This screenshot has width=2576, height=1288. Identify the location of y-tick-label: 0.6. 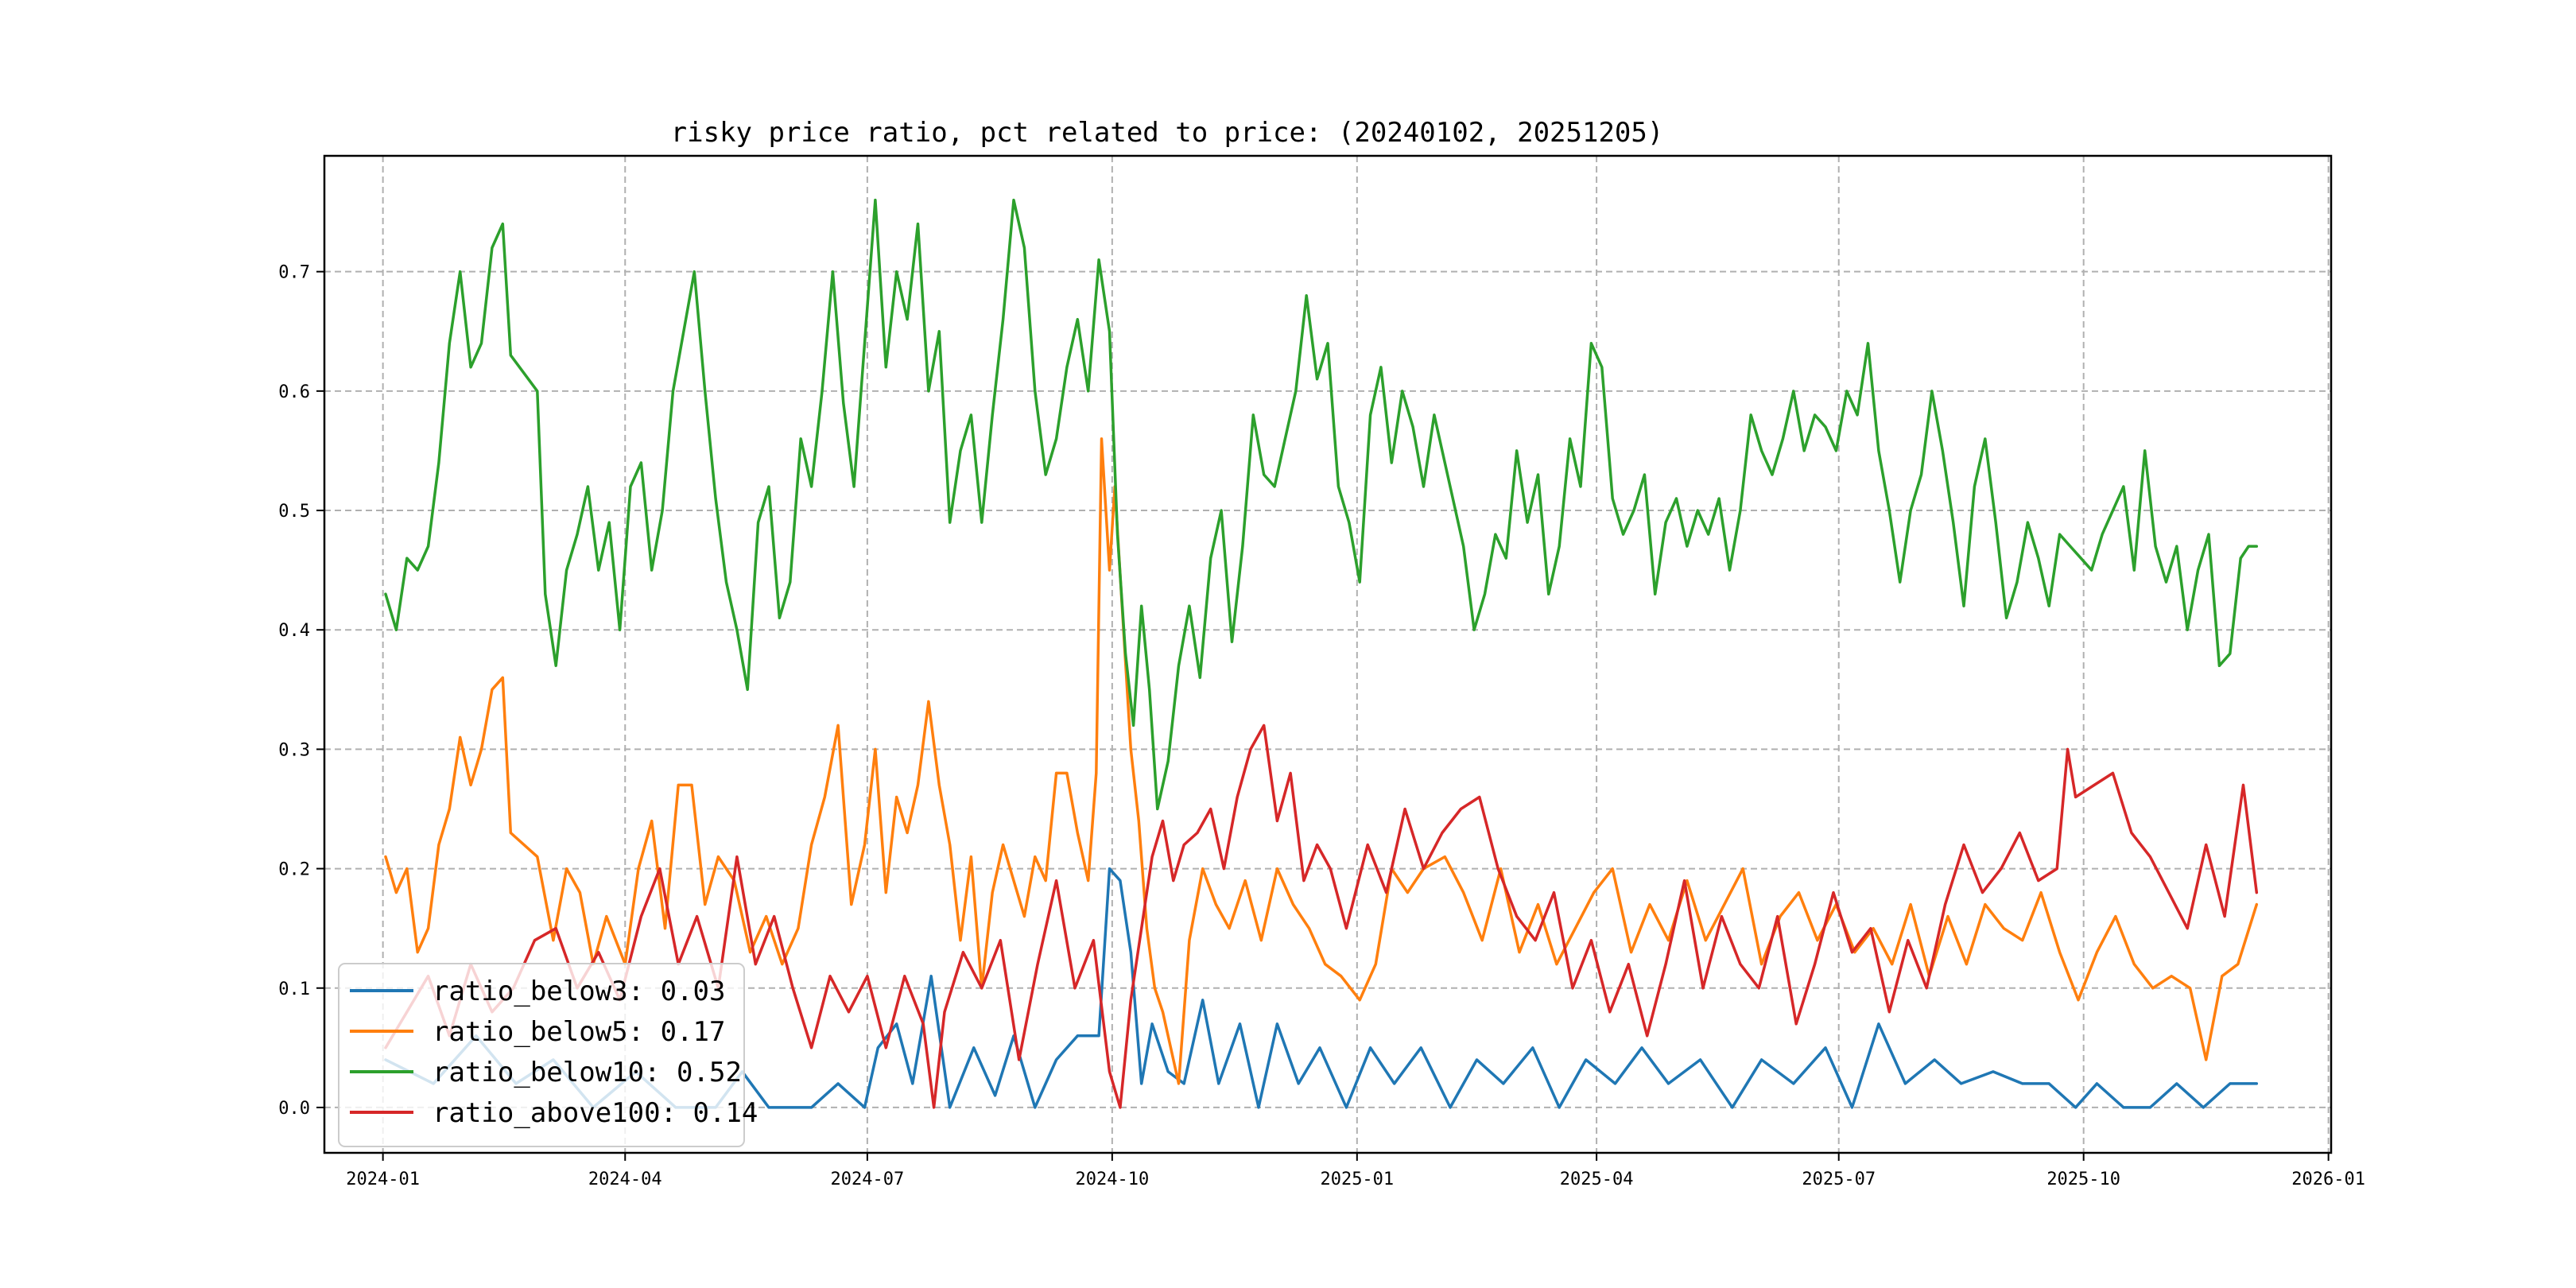
(294, 392).